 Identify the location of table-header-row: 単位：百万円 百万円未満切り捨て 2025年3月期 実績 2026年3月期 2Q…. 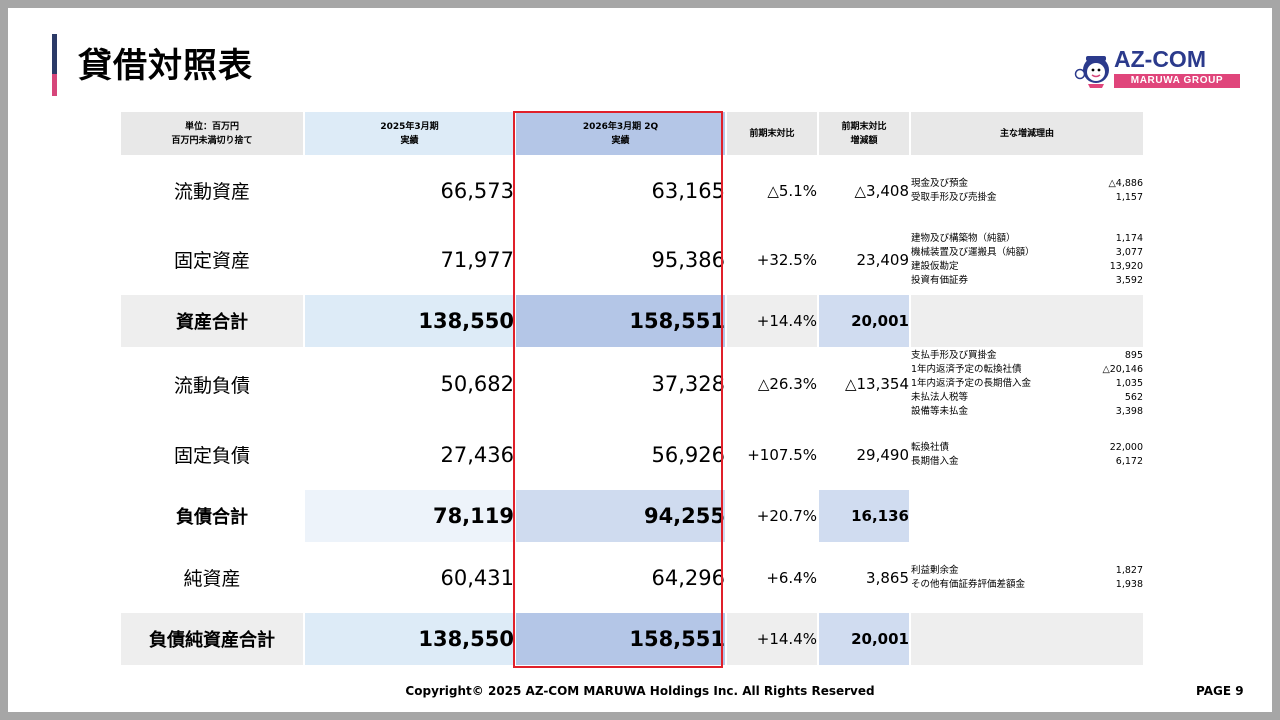
(633, 134).